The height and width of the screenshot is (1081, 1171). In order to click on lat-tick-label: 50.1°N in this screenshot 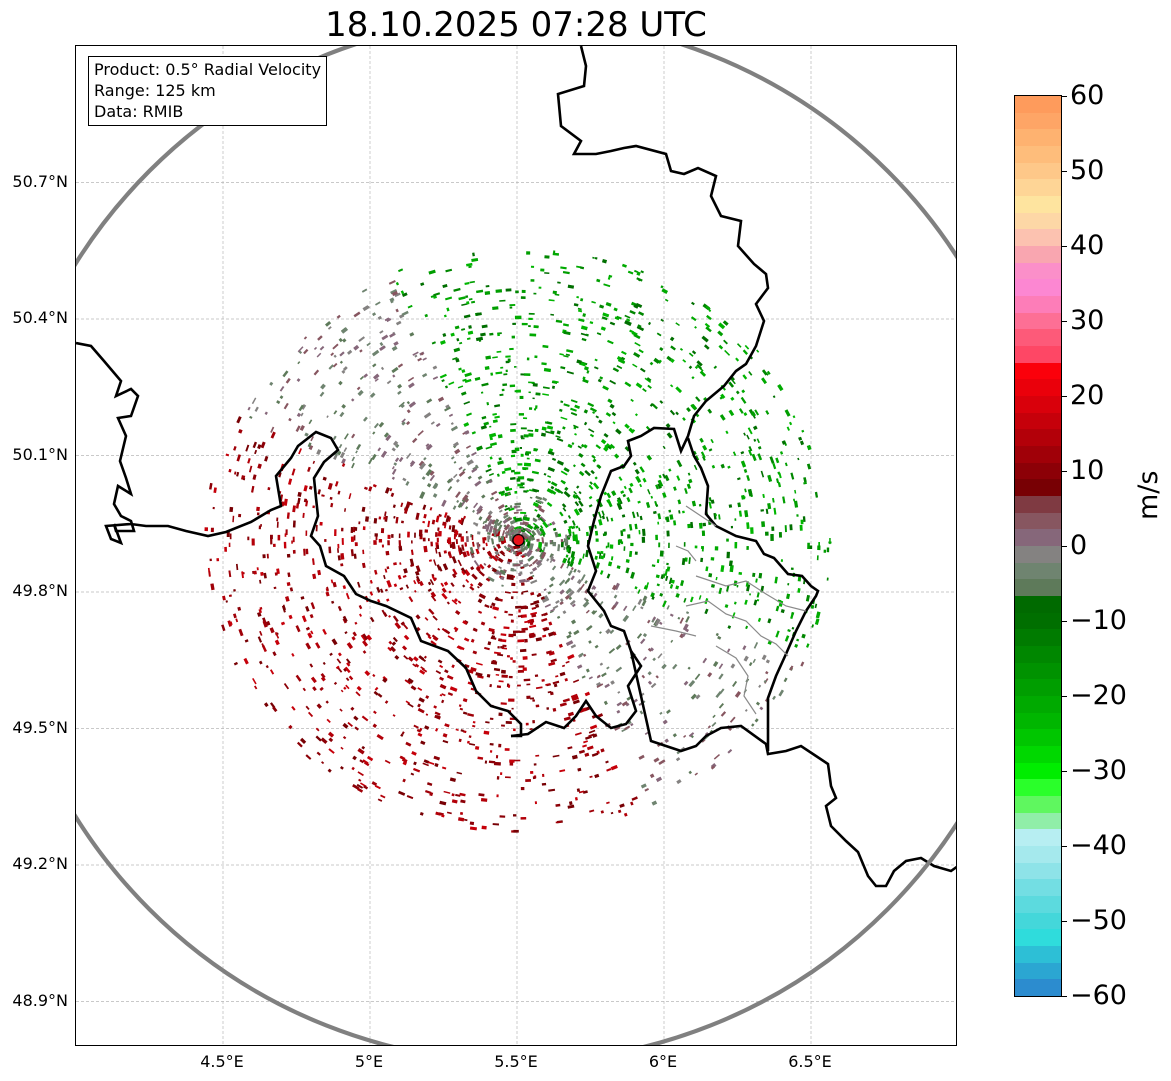, I will do `click(40, 454)`.